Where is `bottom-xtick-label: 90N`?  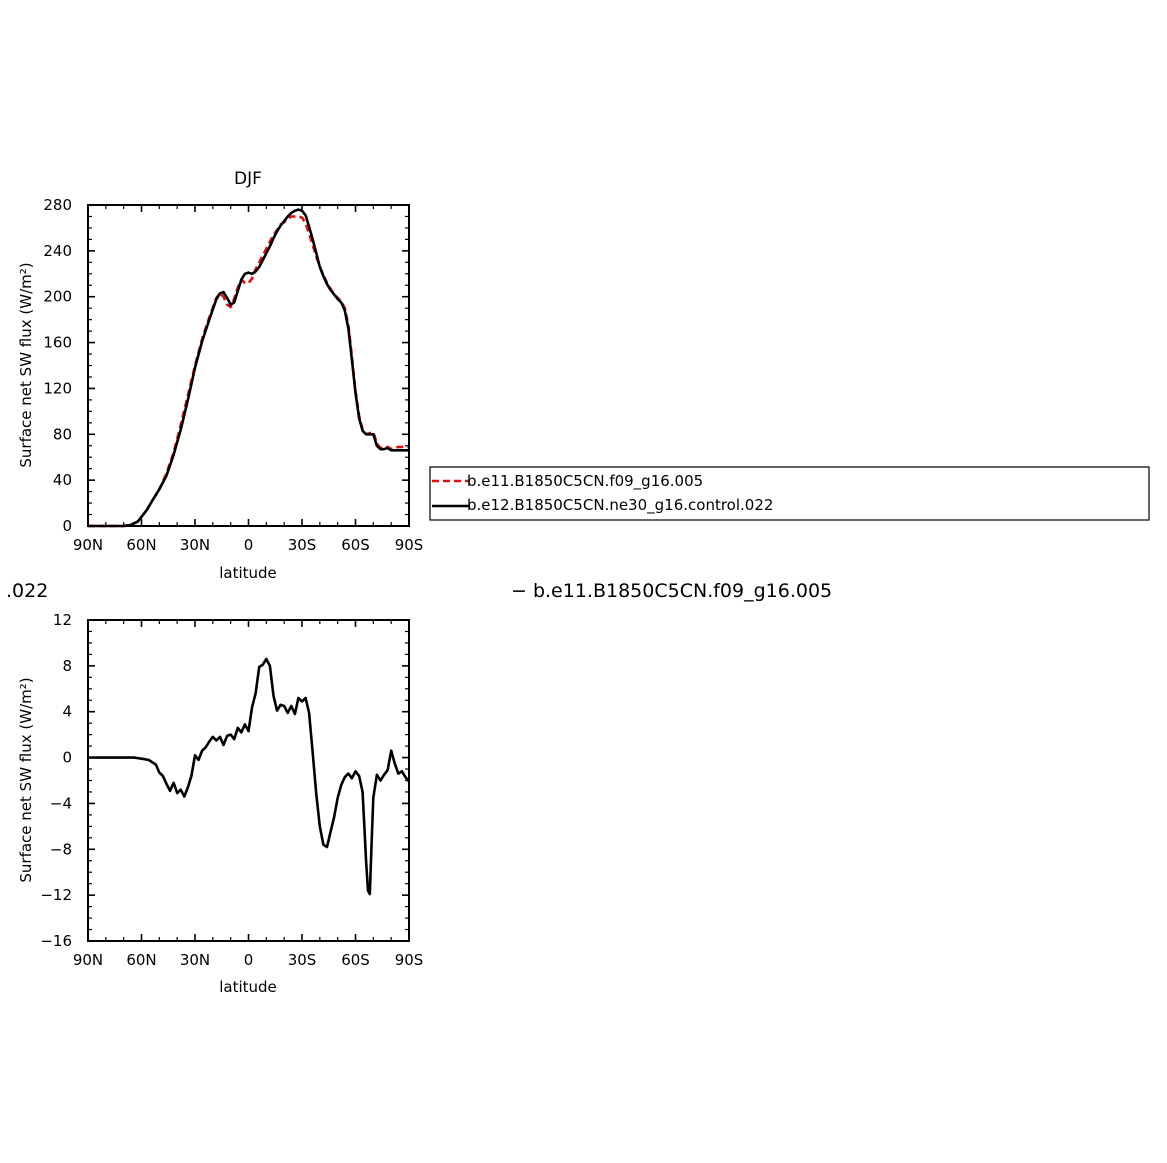
bottom-xtick-label: 90N is located at coordinates (88, 960).